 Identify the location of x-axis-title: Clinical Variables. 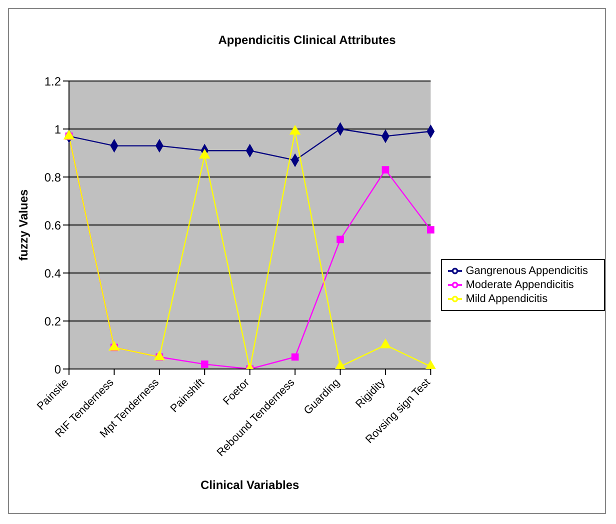
(250, 485).